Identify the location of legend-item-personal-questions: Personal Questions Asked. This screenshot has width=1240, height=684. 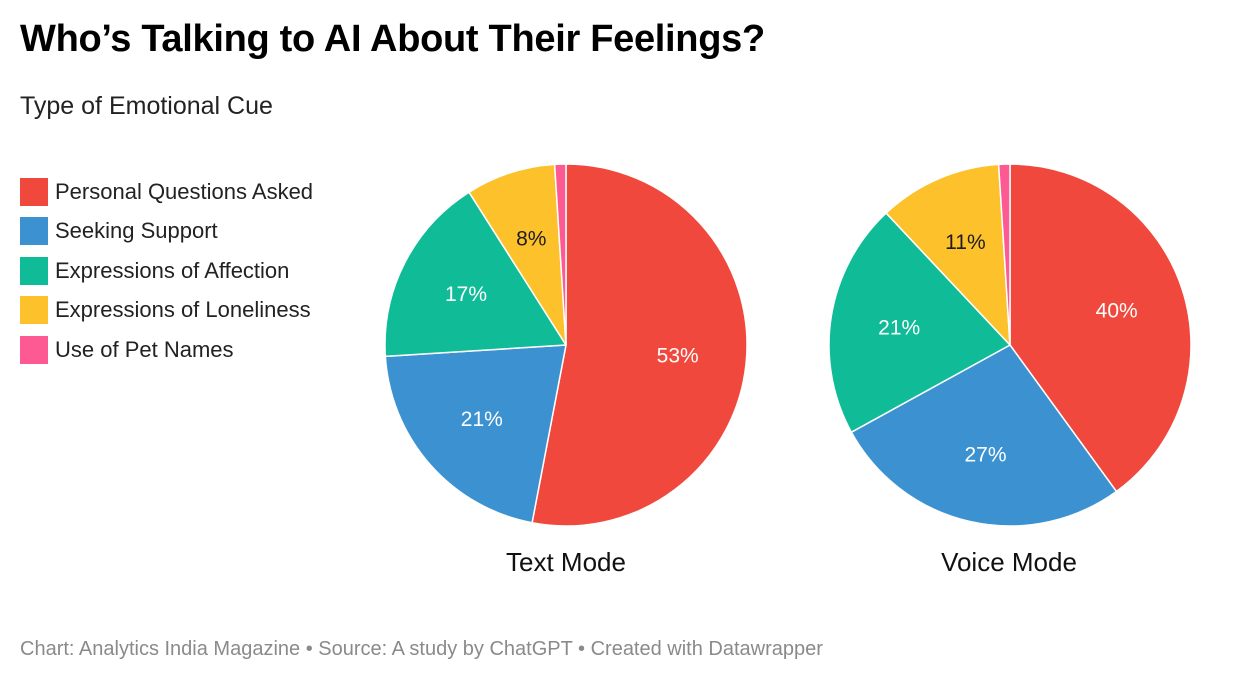
(166, 192).